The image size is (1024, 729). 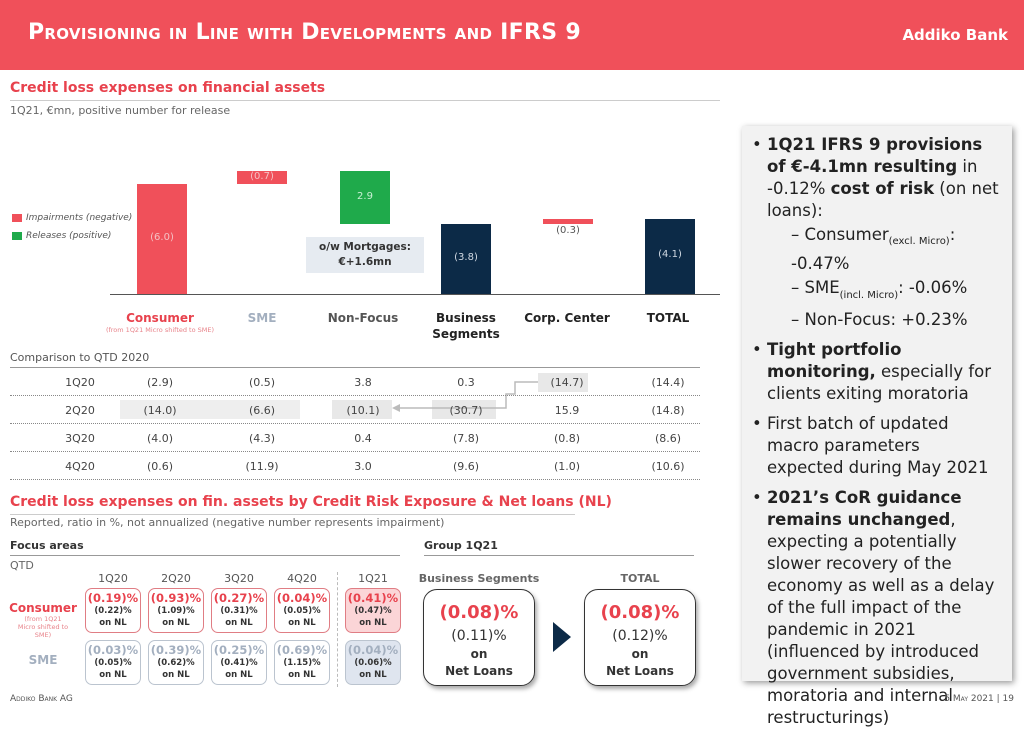 I want to click on consumer-ratio-box: (0.04)% (0.05)% on NL, so click(x=302, y=610).